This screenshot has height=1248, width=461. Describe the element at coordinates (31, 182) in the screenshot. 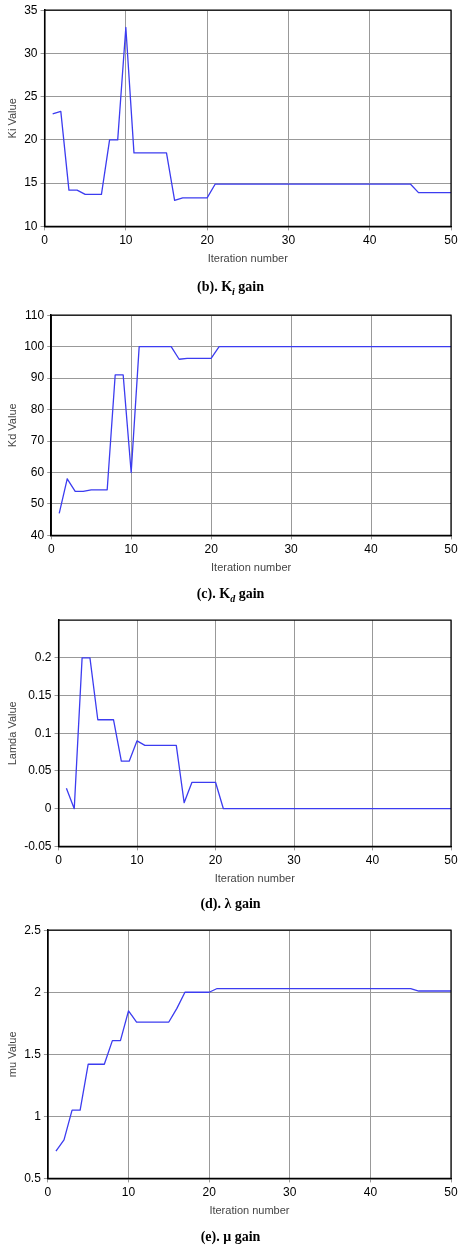

I see `y-tick-label: 15` at that location.